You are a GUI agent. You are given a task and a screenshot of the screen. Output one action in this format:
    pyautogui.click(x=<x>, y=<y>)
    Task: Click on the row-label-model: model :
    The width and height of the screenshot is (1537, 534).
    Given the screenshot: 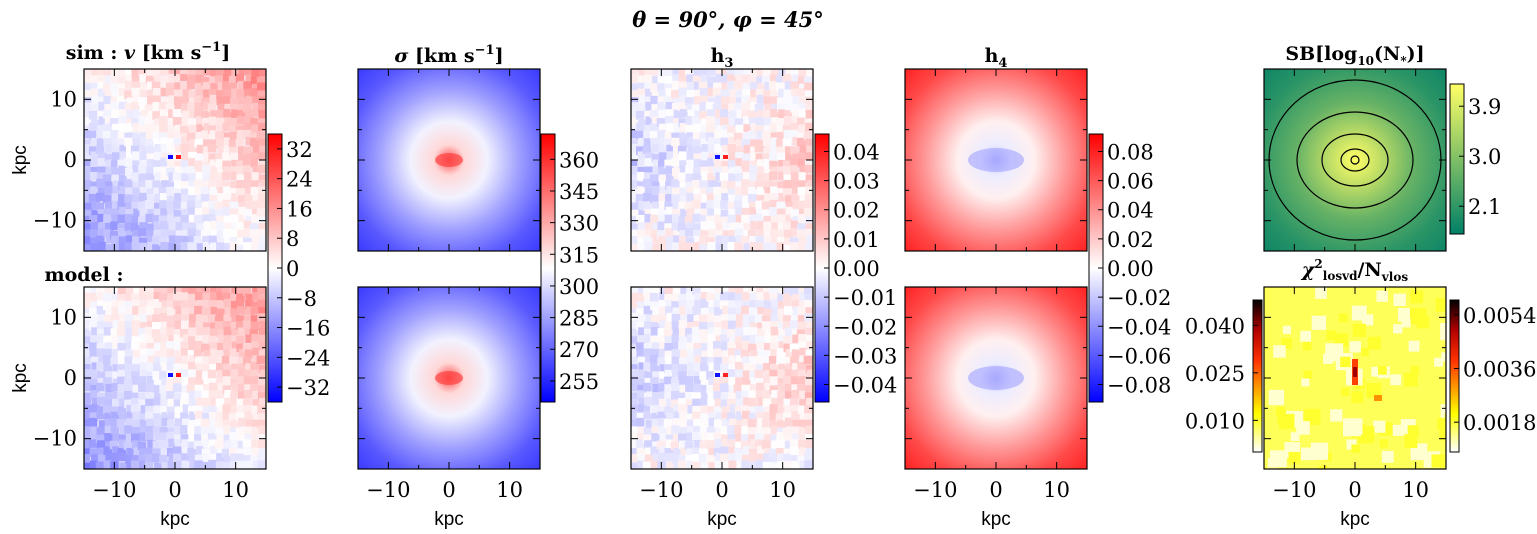 What is the action you would take?
    pyautogui.click(x=84, y=275)
    